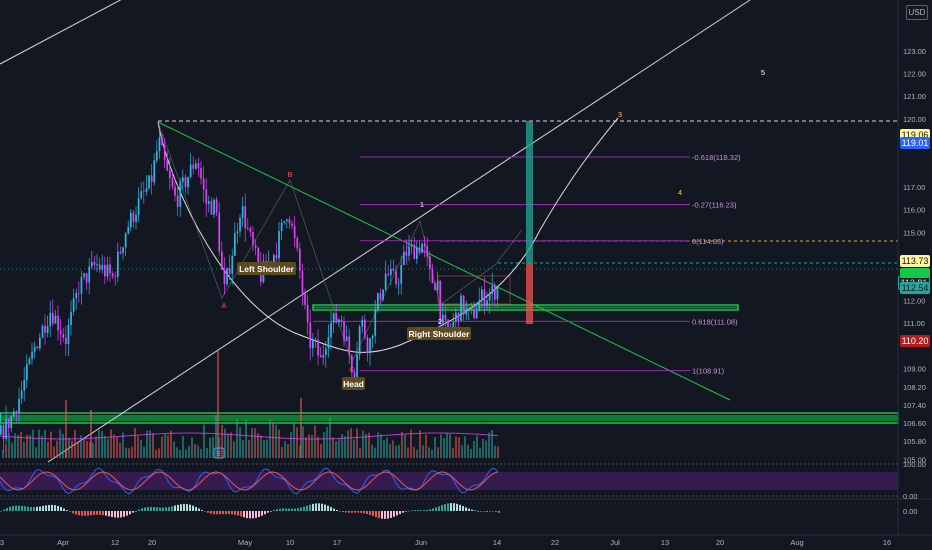 Image resolution: width=932 pixels, height=550 pixels. I want to click on profit-target-box, so click(529, 192).